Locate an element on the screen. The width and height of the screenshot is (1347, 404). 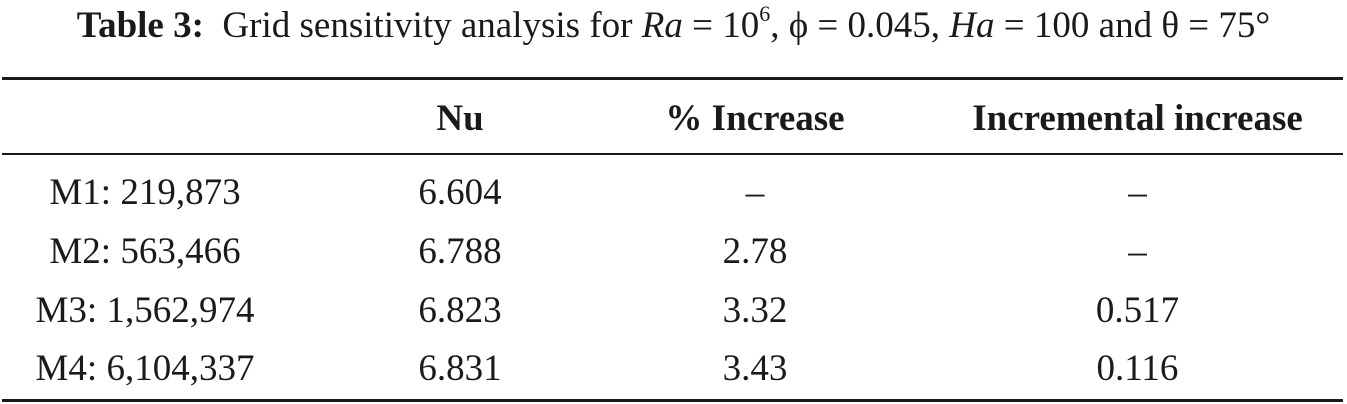
table-bottom-rule is located at coordinates (672, 400).